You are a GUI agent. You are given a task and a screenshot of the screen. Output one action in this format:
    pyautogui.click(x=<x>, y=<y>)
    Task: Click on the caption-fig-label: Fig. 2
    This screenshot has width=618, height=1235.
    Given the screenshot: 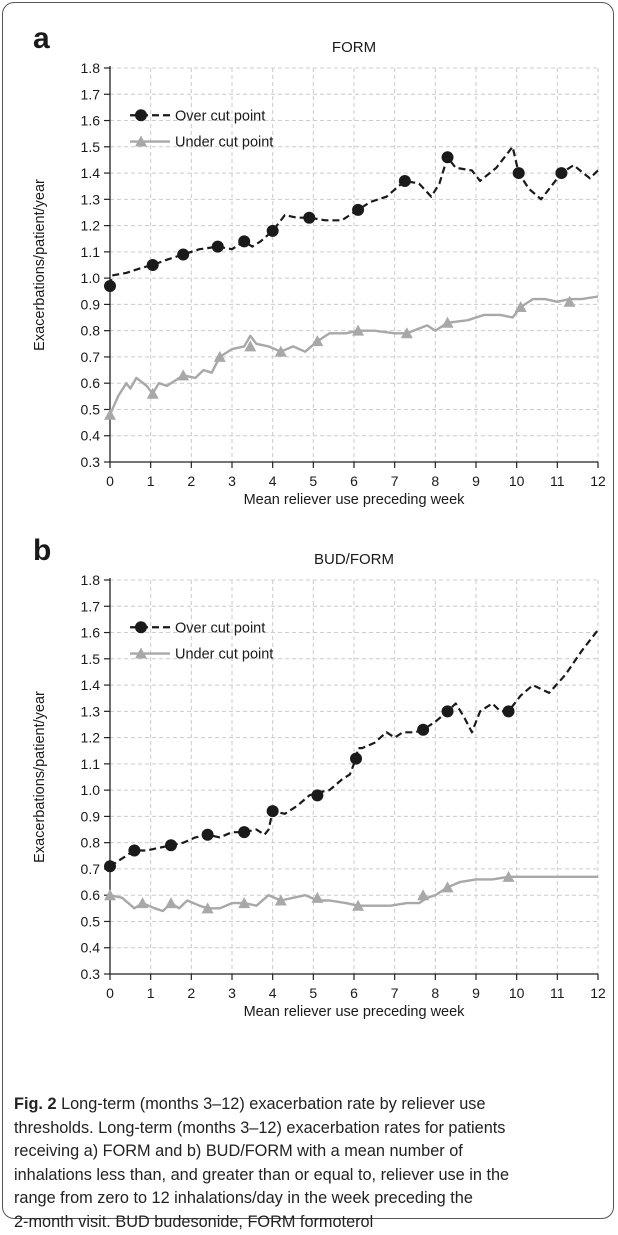 What is the action you would take?
    pyautogui.click(x=35, y=1104)
    